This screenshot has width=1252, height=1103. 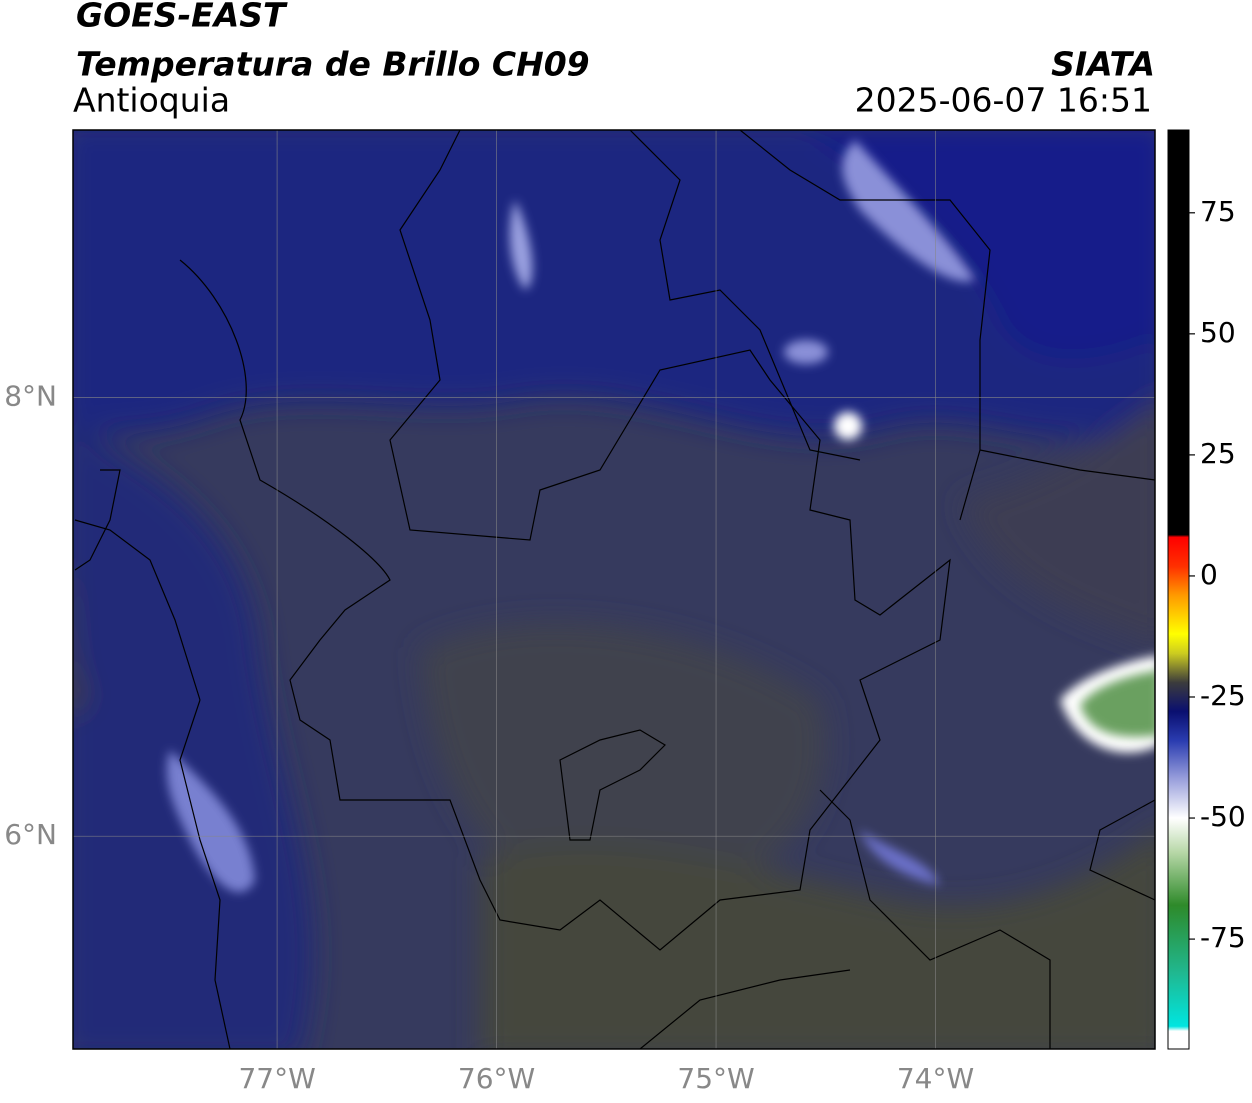 I want to click on lat-label: 8°N, so click(x=30, y=396).